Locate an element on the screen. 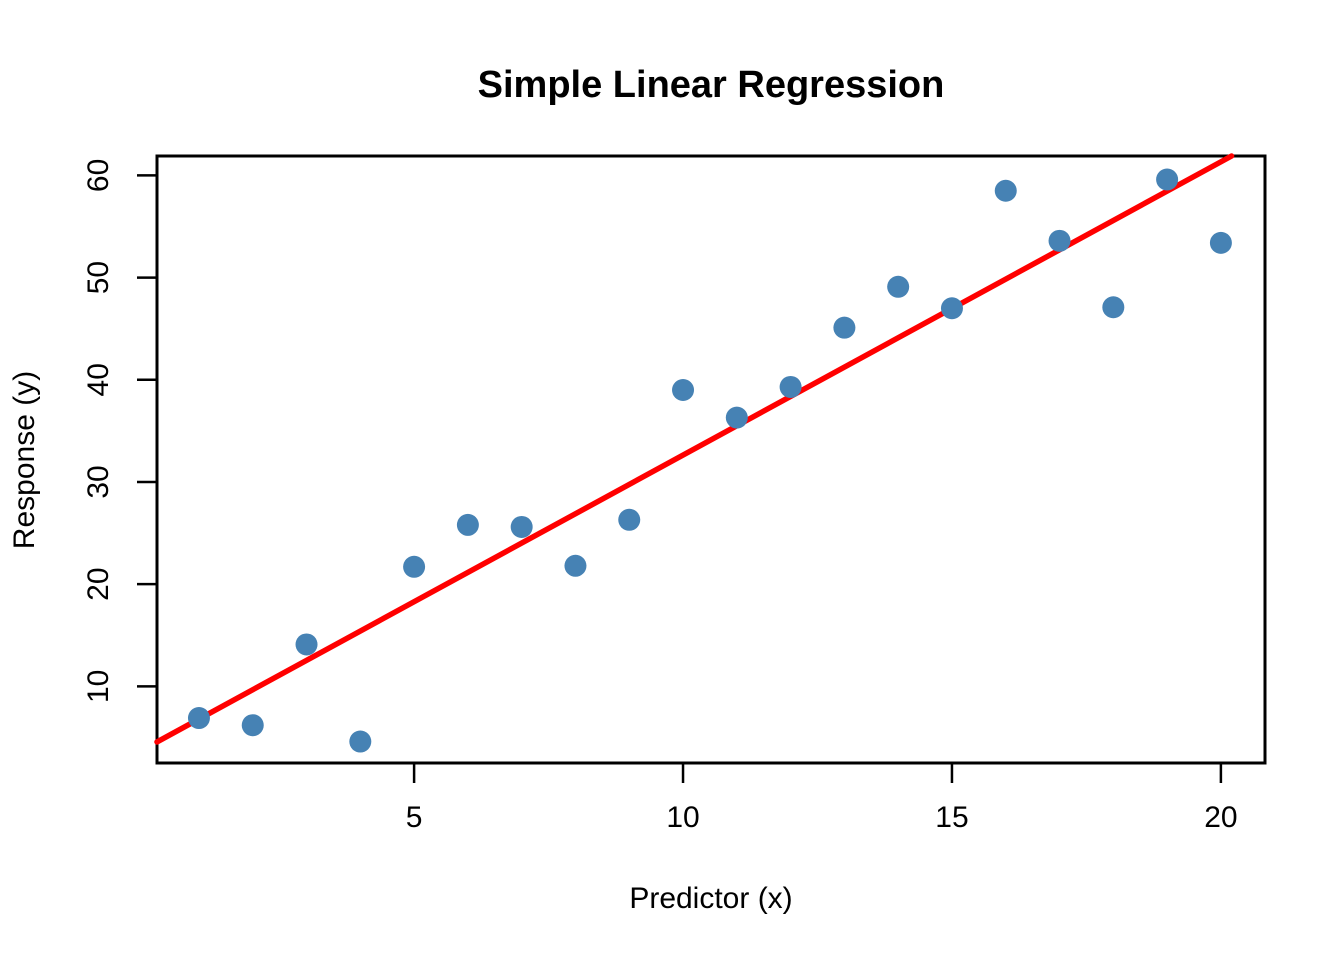 This screenshot has width=1344, height=960. y-axis-label: Response (y) is located at coordinates (24, 460).